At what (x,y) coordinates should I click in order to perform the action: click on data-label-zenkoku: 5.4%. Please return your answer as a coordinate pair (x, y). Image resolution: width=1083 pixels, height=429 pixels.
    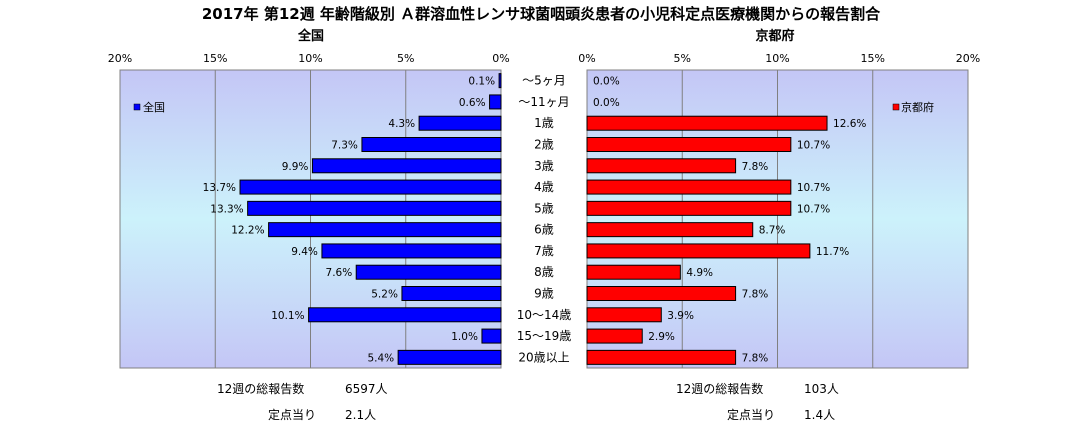
    Looking at the image, I should click on (380, 358).